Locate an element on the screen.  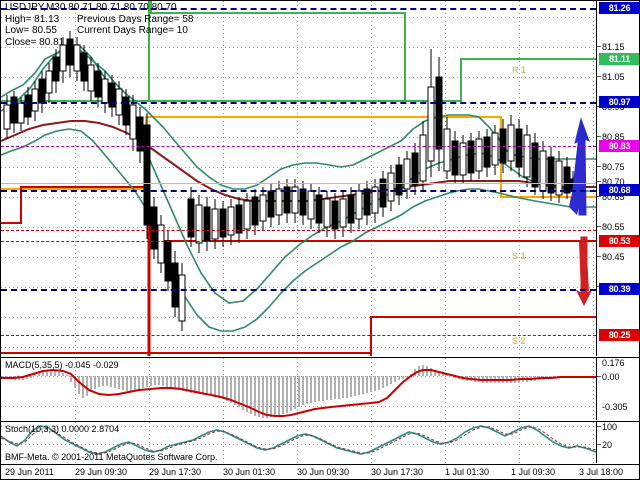
stoch-signal-line is located at coordinates (298, 440).